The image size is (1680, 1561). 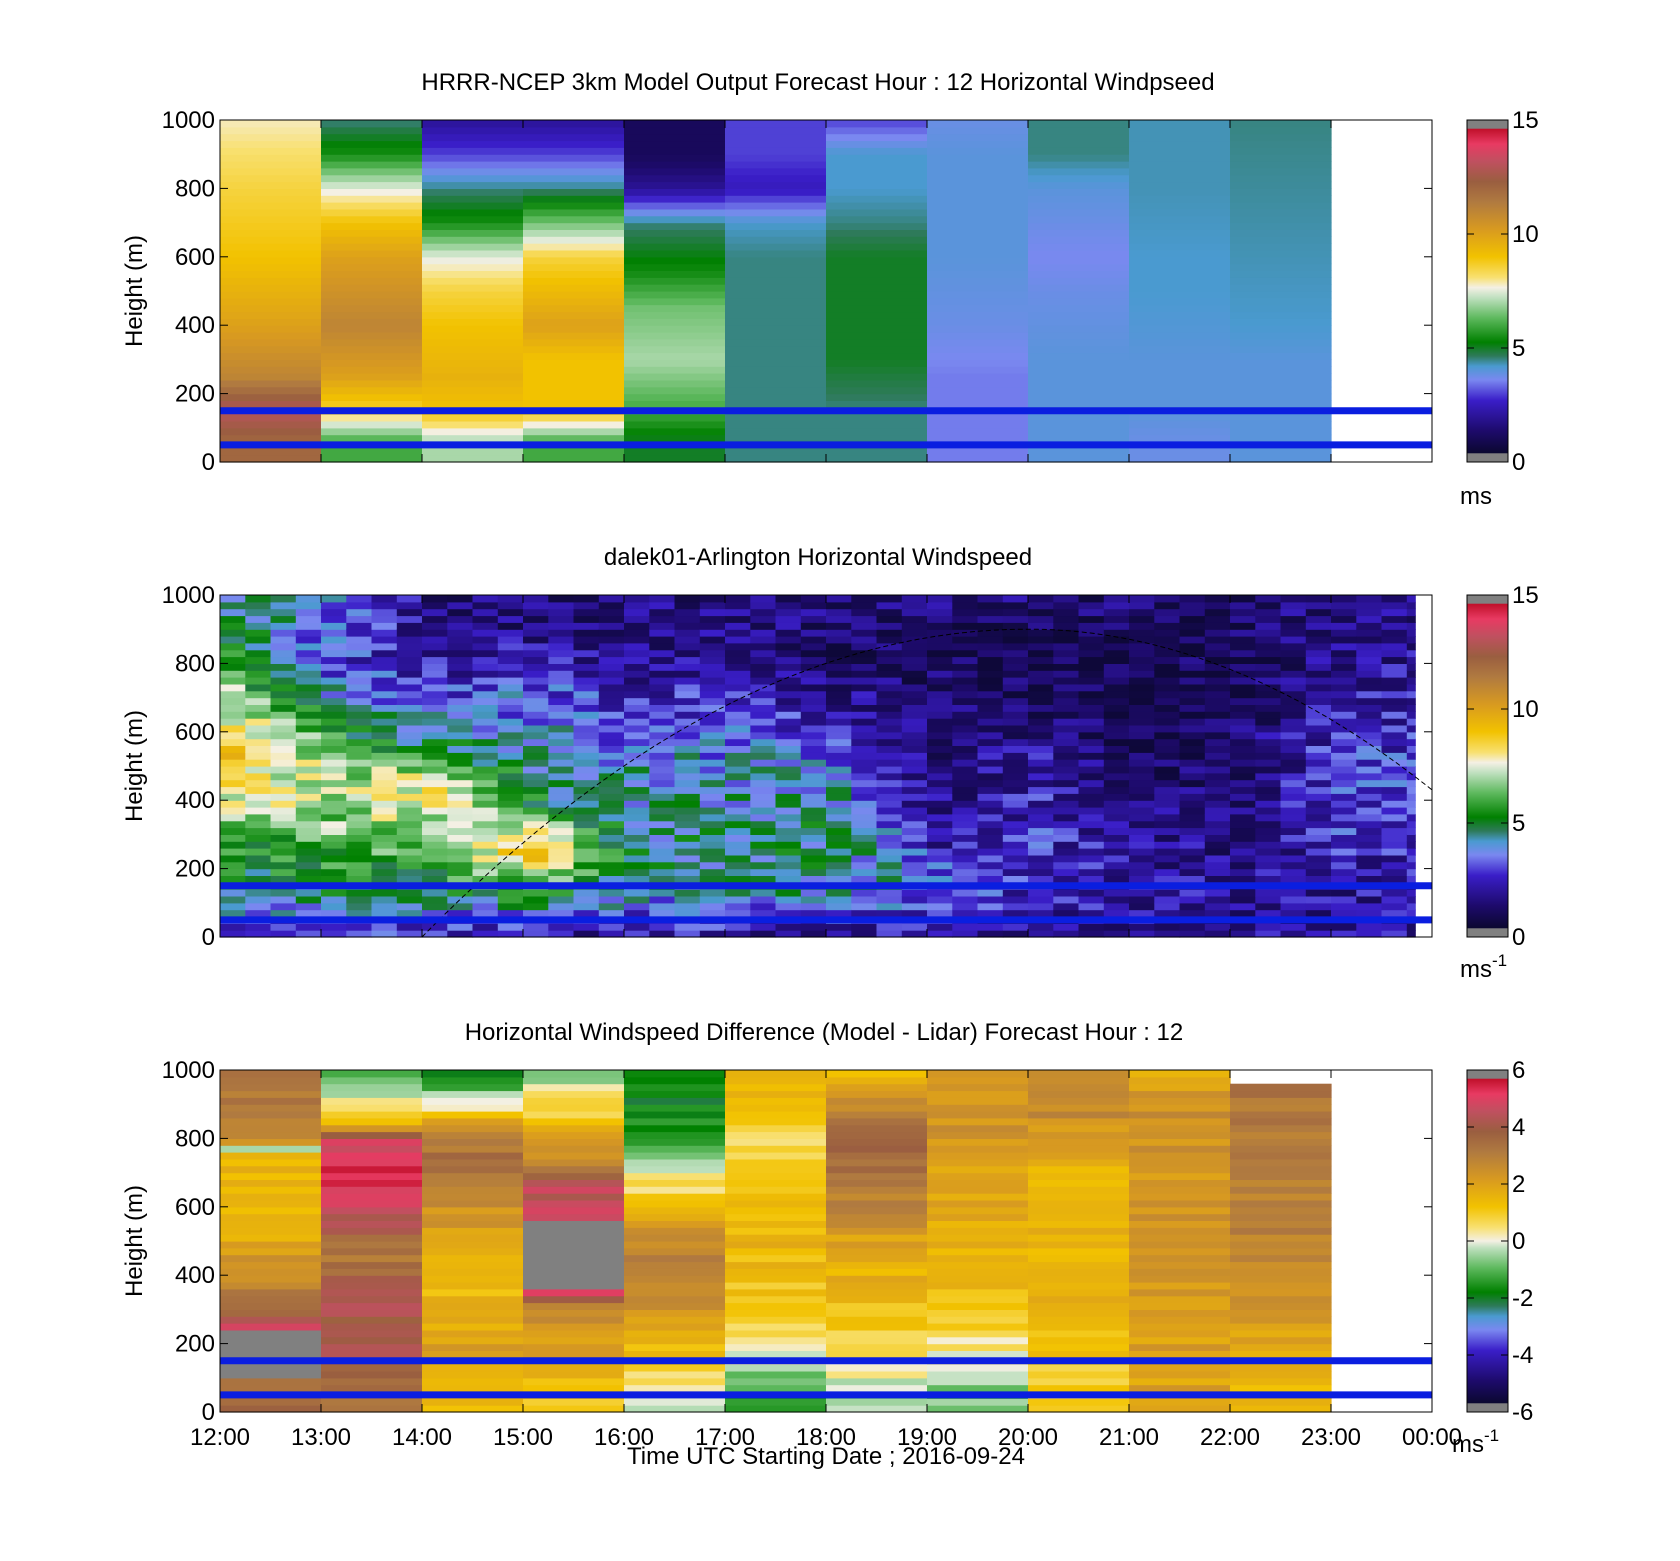 What do you see at coordinates (1525, 234) in the screenshot?
I see `colorbar-tick-label: 10` at bounding box center [1525, 234].